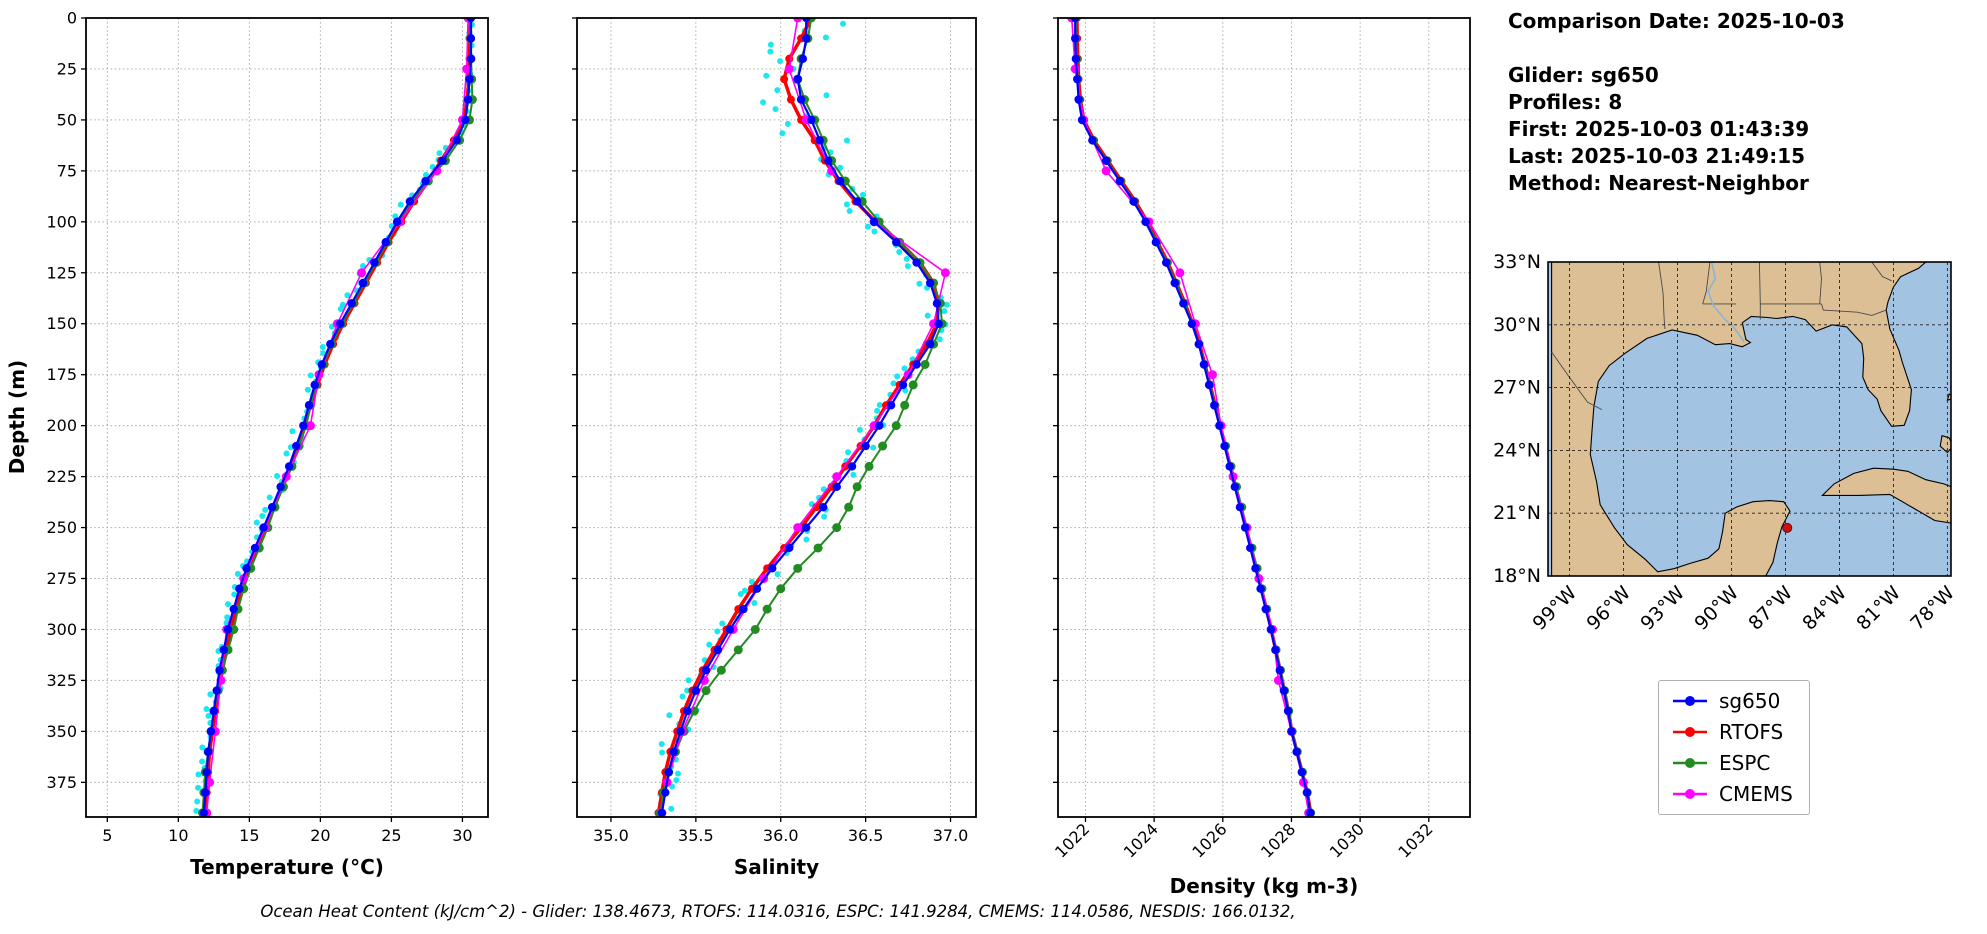 Image resolution: width=1987 pixels, height=934 pixels. What do you see at coordinates (1750, 701) in the screenshot?
I see `legend-label: sg650` at bounding box center [1750, 701].